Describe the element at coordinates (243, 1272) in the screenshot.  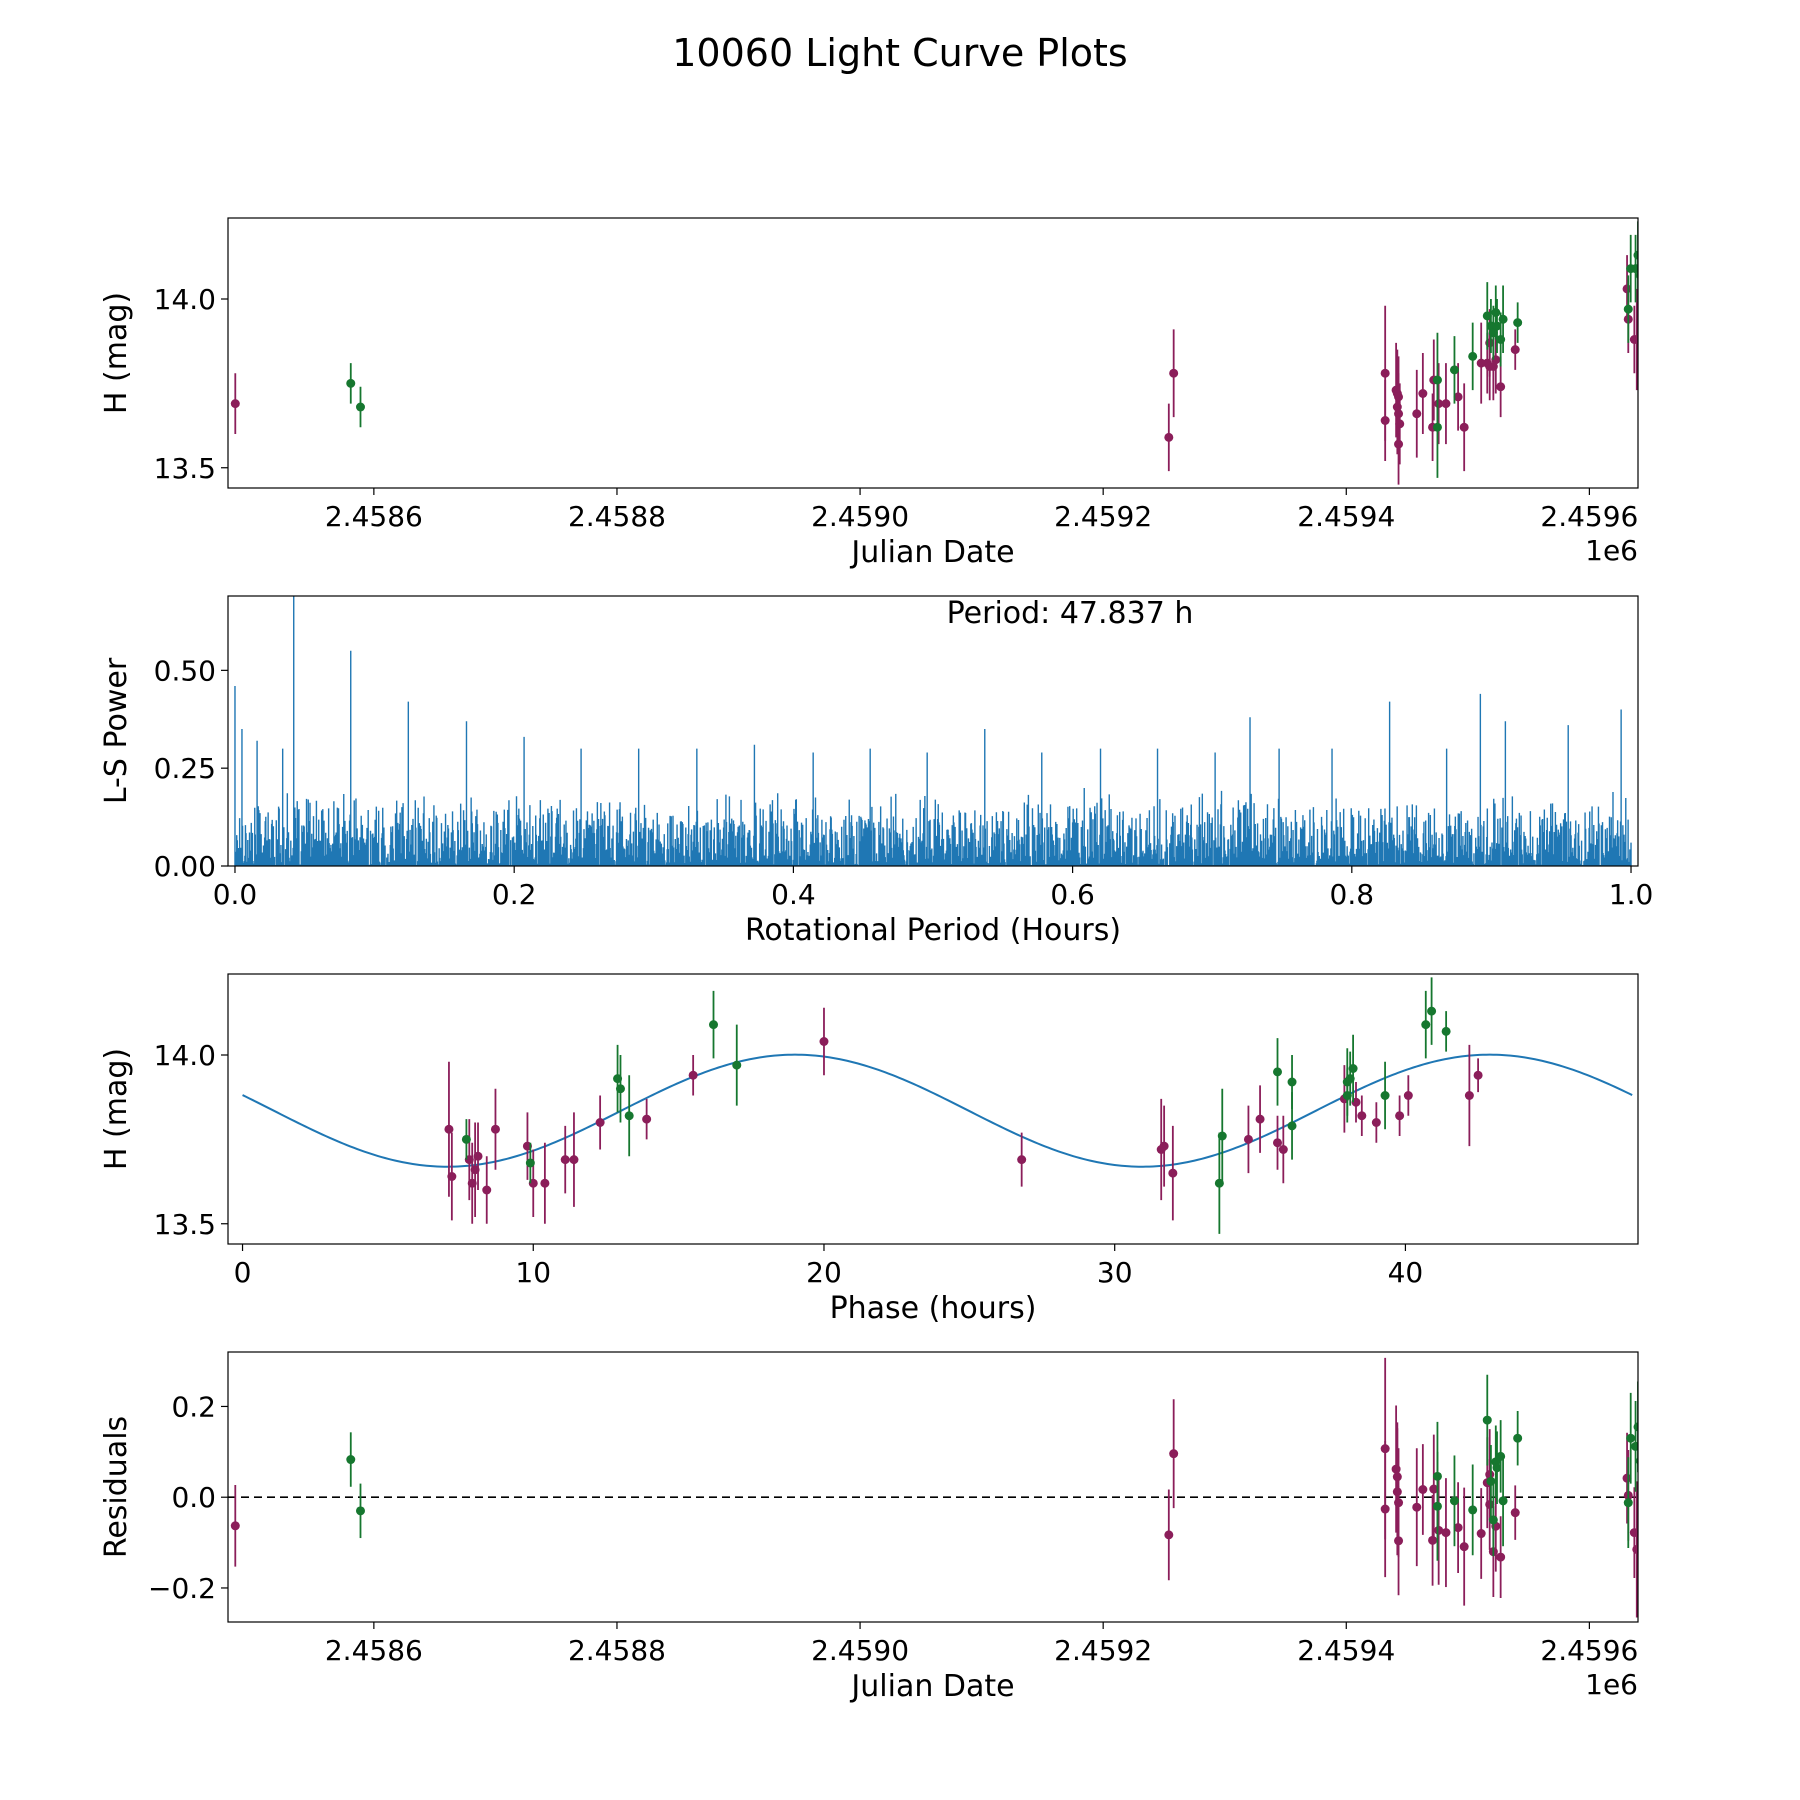
I see `phase-x-tick-label: 0` at that location.